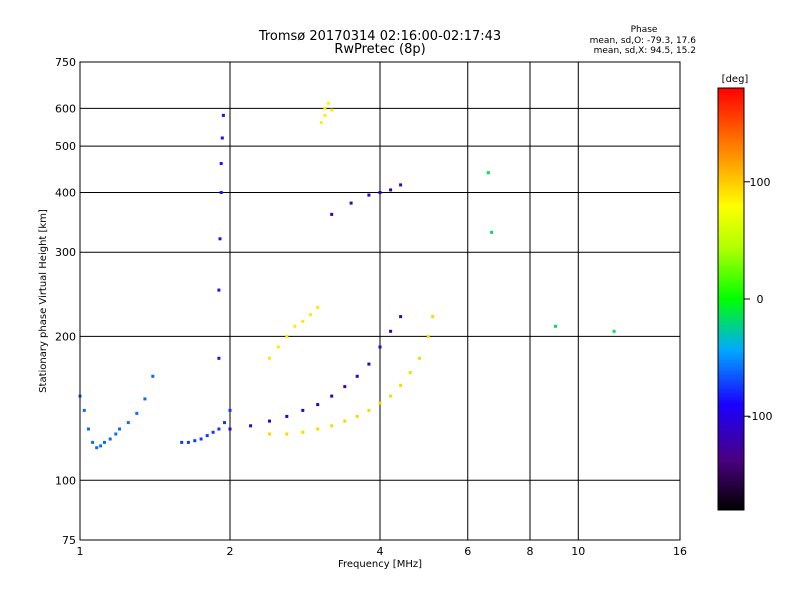 The image size is (800, 604). Describe the element at coordinates (530, 551) in the screenshot. I see `x-tick-label: 8` at that location.